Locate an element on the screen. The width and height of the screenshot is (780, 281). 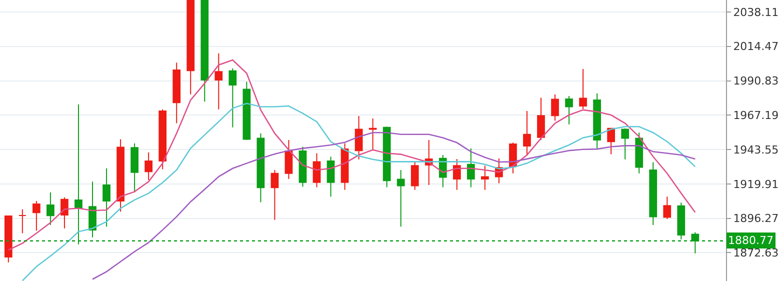
y-tick-label: 2038.11 is located at coordinates (756, 12).